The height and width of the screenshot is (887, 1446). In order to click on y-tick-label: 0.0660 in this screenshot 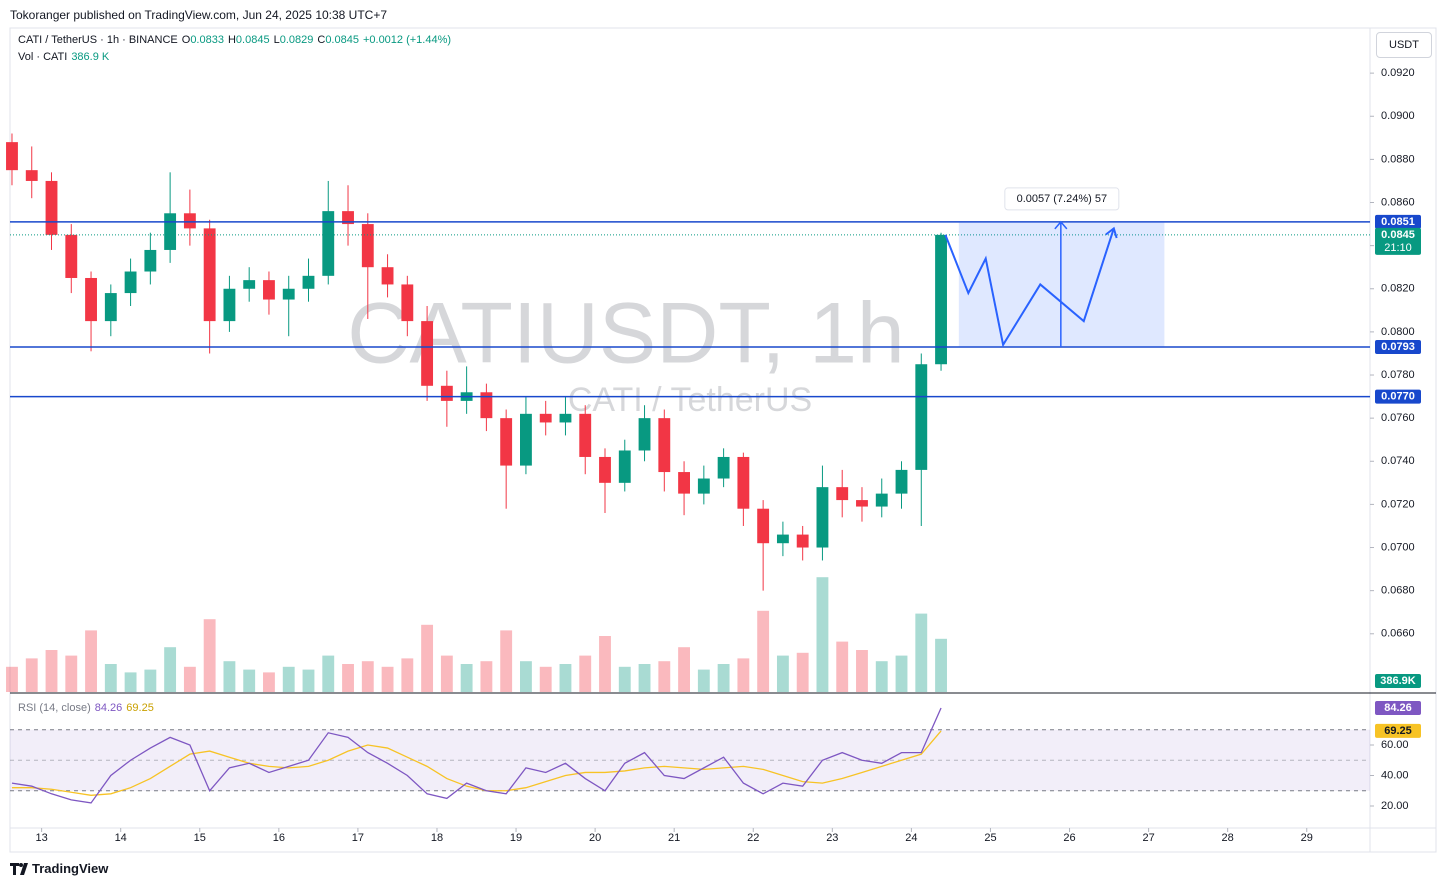, I will do `click(1398, 634)`.